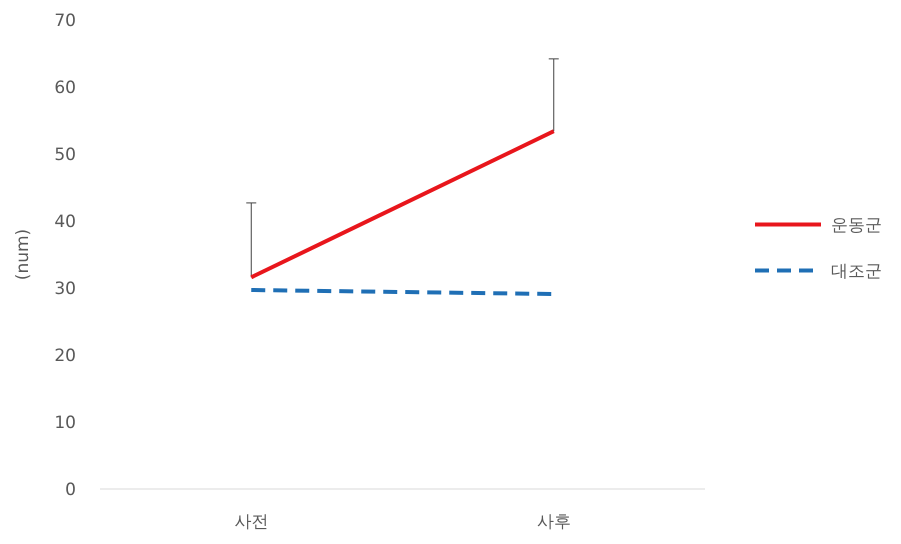 Image resolution: width=901 pixels, height=544 pixels. I want to click on y-tick-label: 30, so click(65, 288).